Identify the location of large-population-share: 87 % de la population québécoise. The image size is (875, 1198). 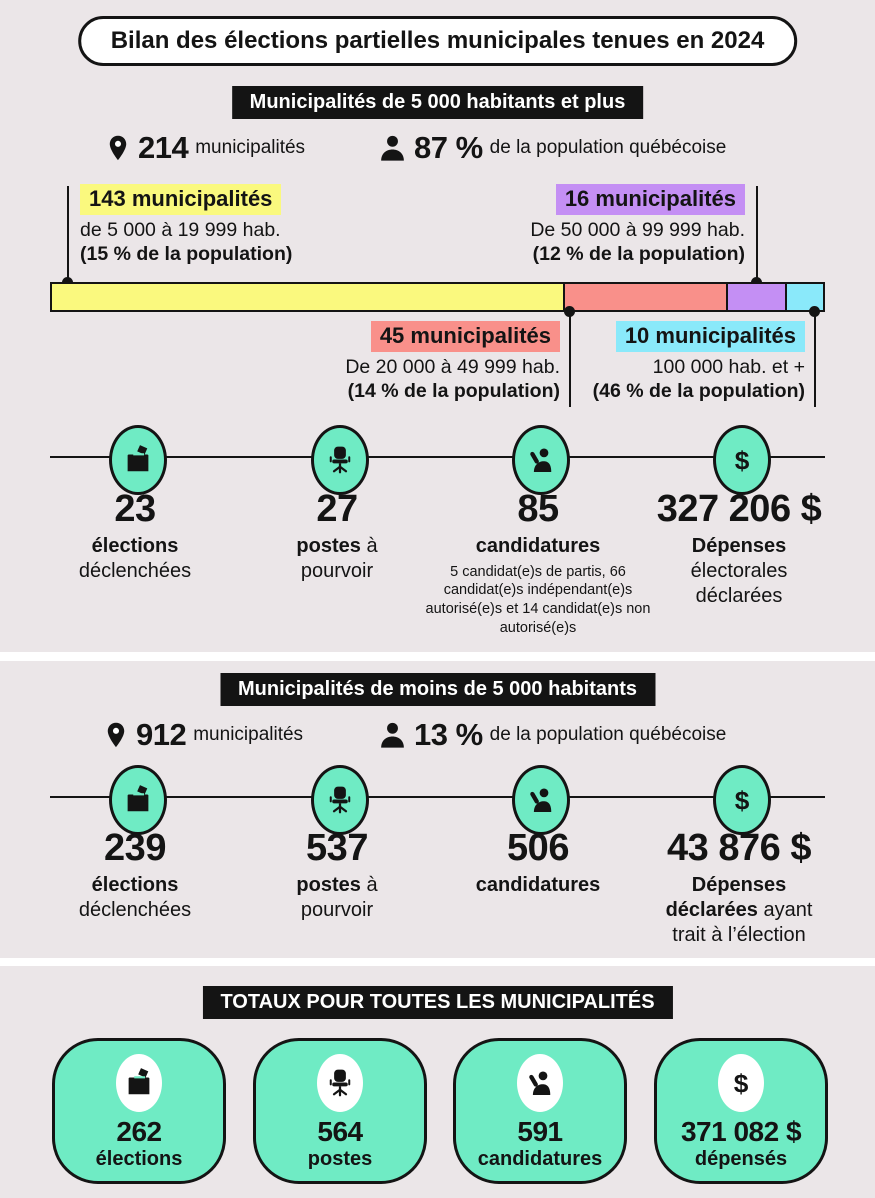
(552, 148).